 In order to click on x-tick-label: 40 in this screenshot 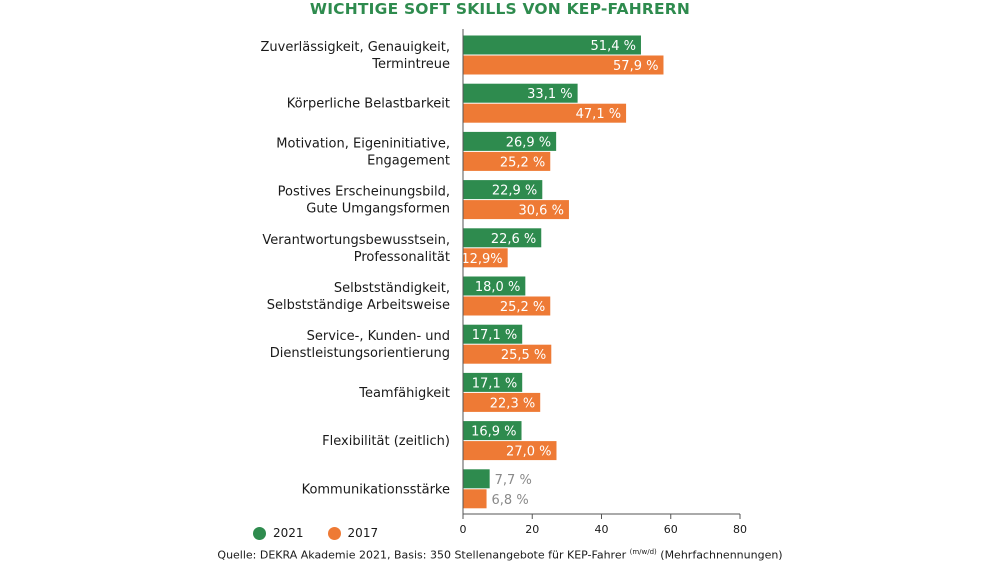, I will do `click(602, 529)`.